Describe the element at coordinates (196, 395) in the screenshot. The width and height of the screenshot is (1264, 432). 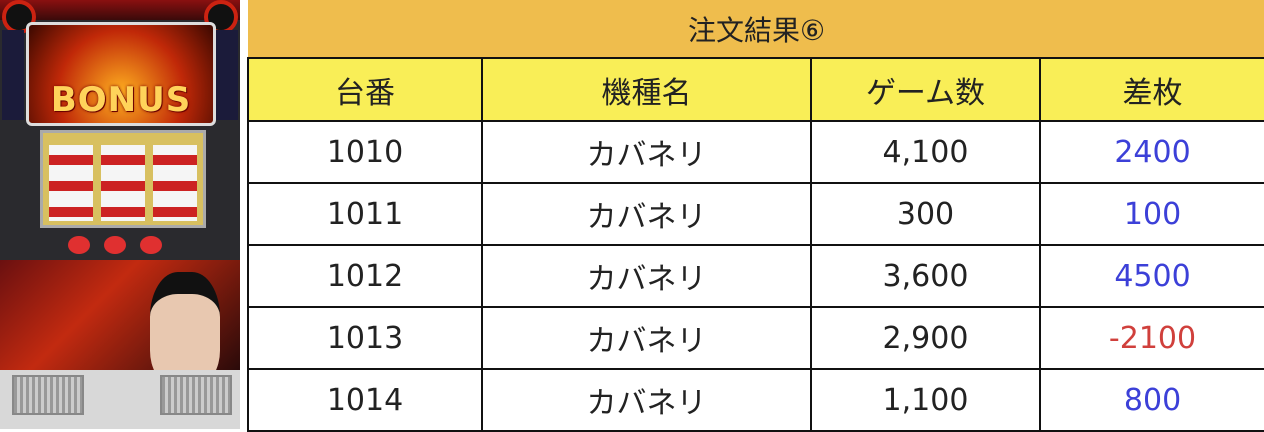
I see `speaker-grill-right` at that location.